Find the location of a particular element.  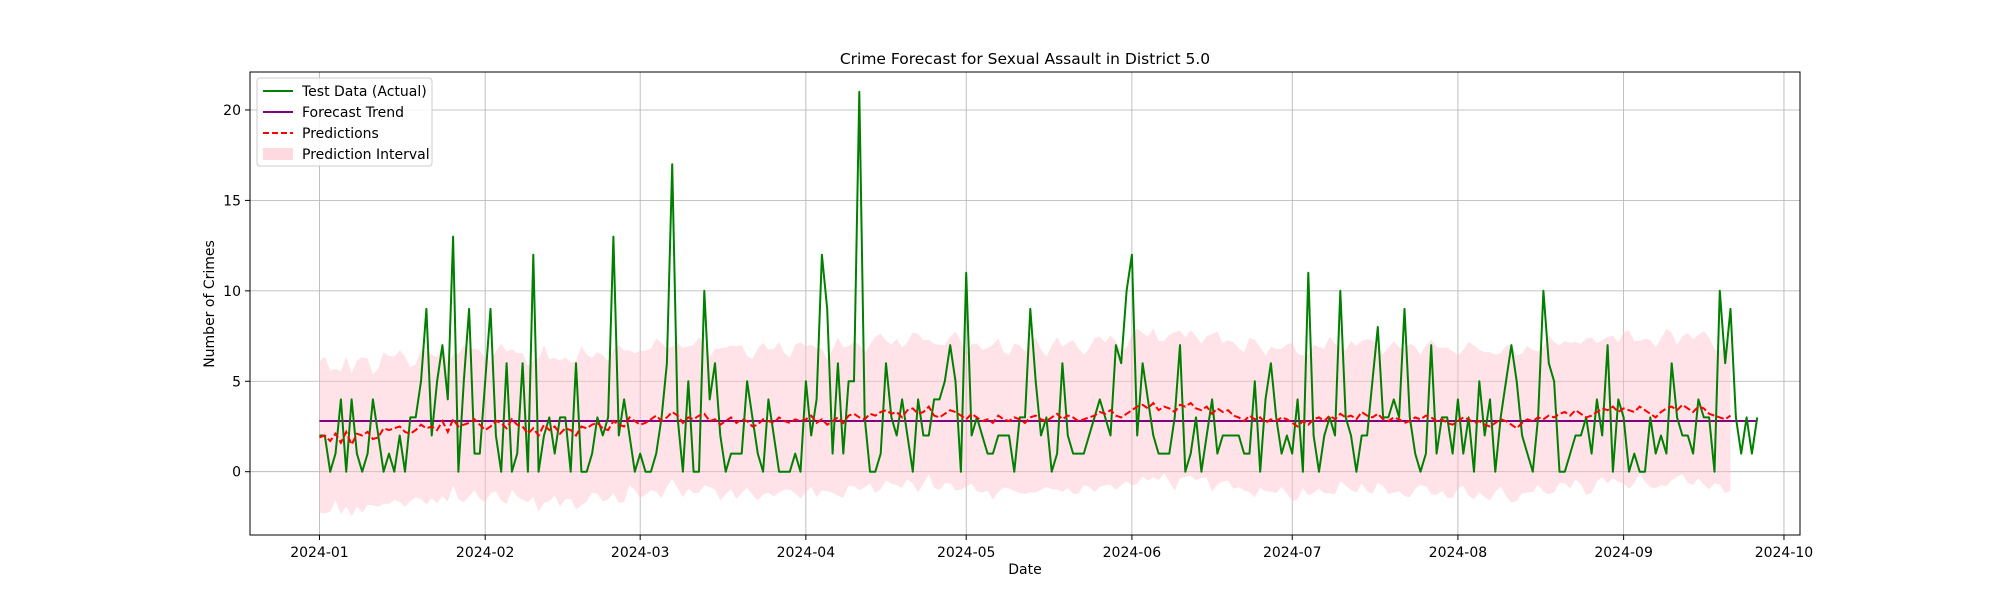

y-tick-label: 10 is located at coordinates (232, 292).